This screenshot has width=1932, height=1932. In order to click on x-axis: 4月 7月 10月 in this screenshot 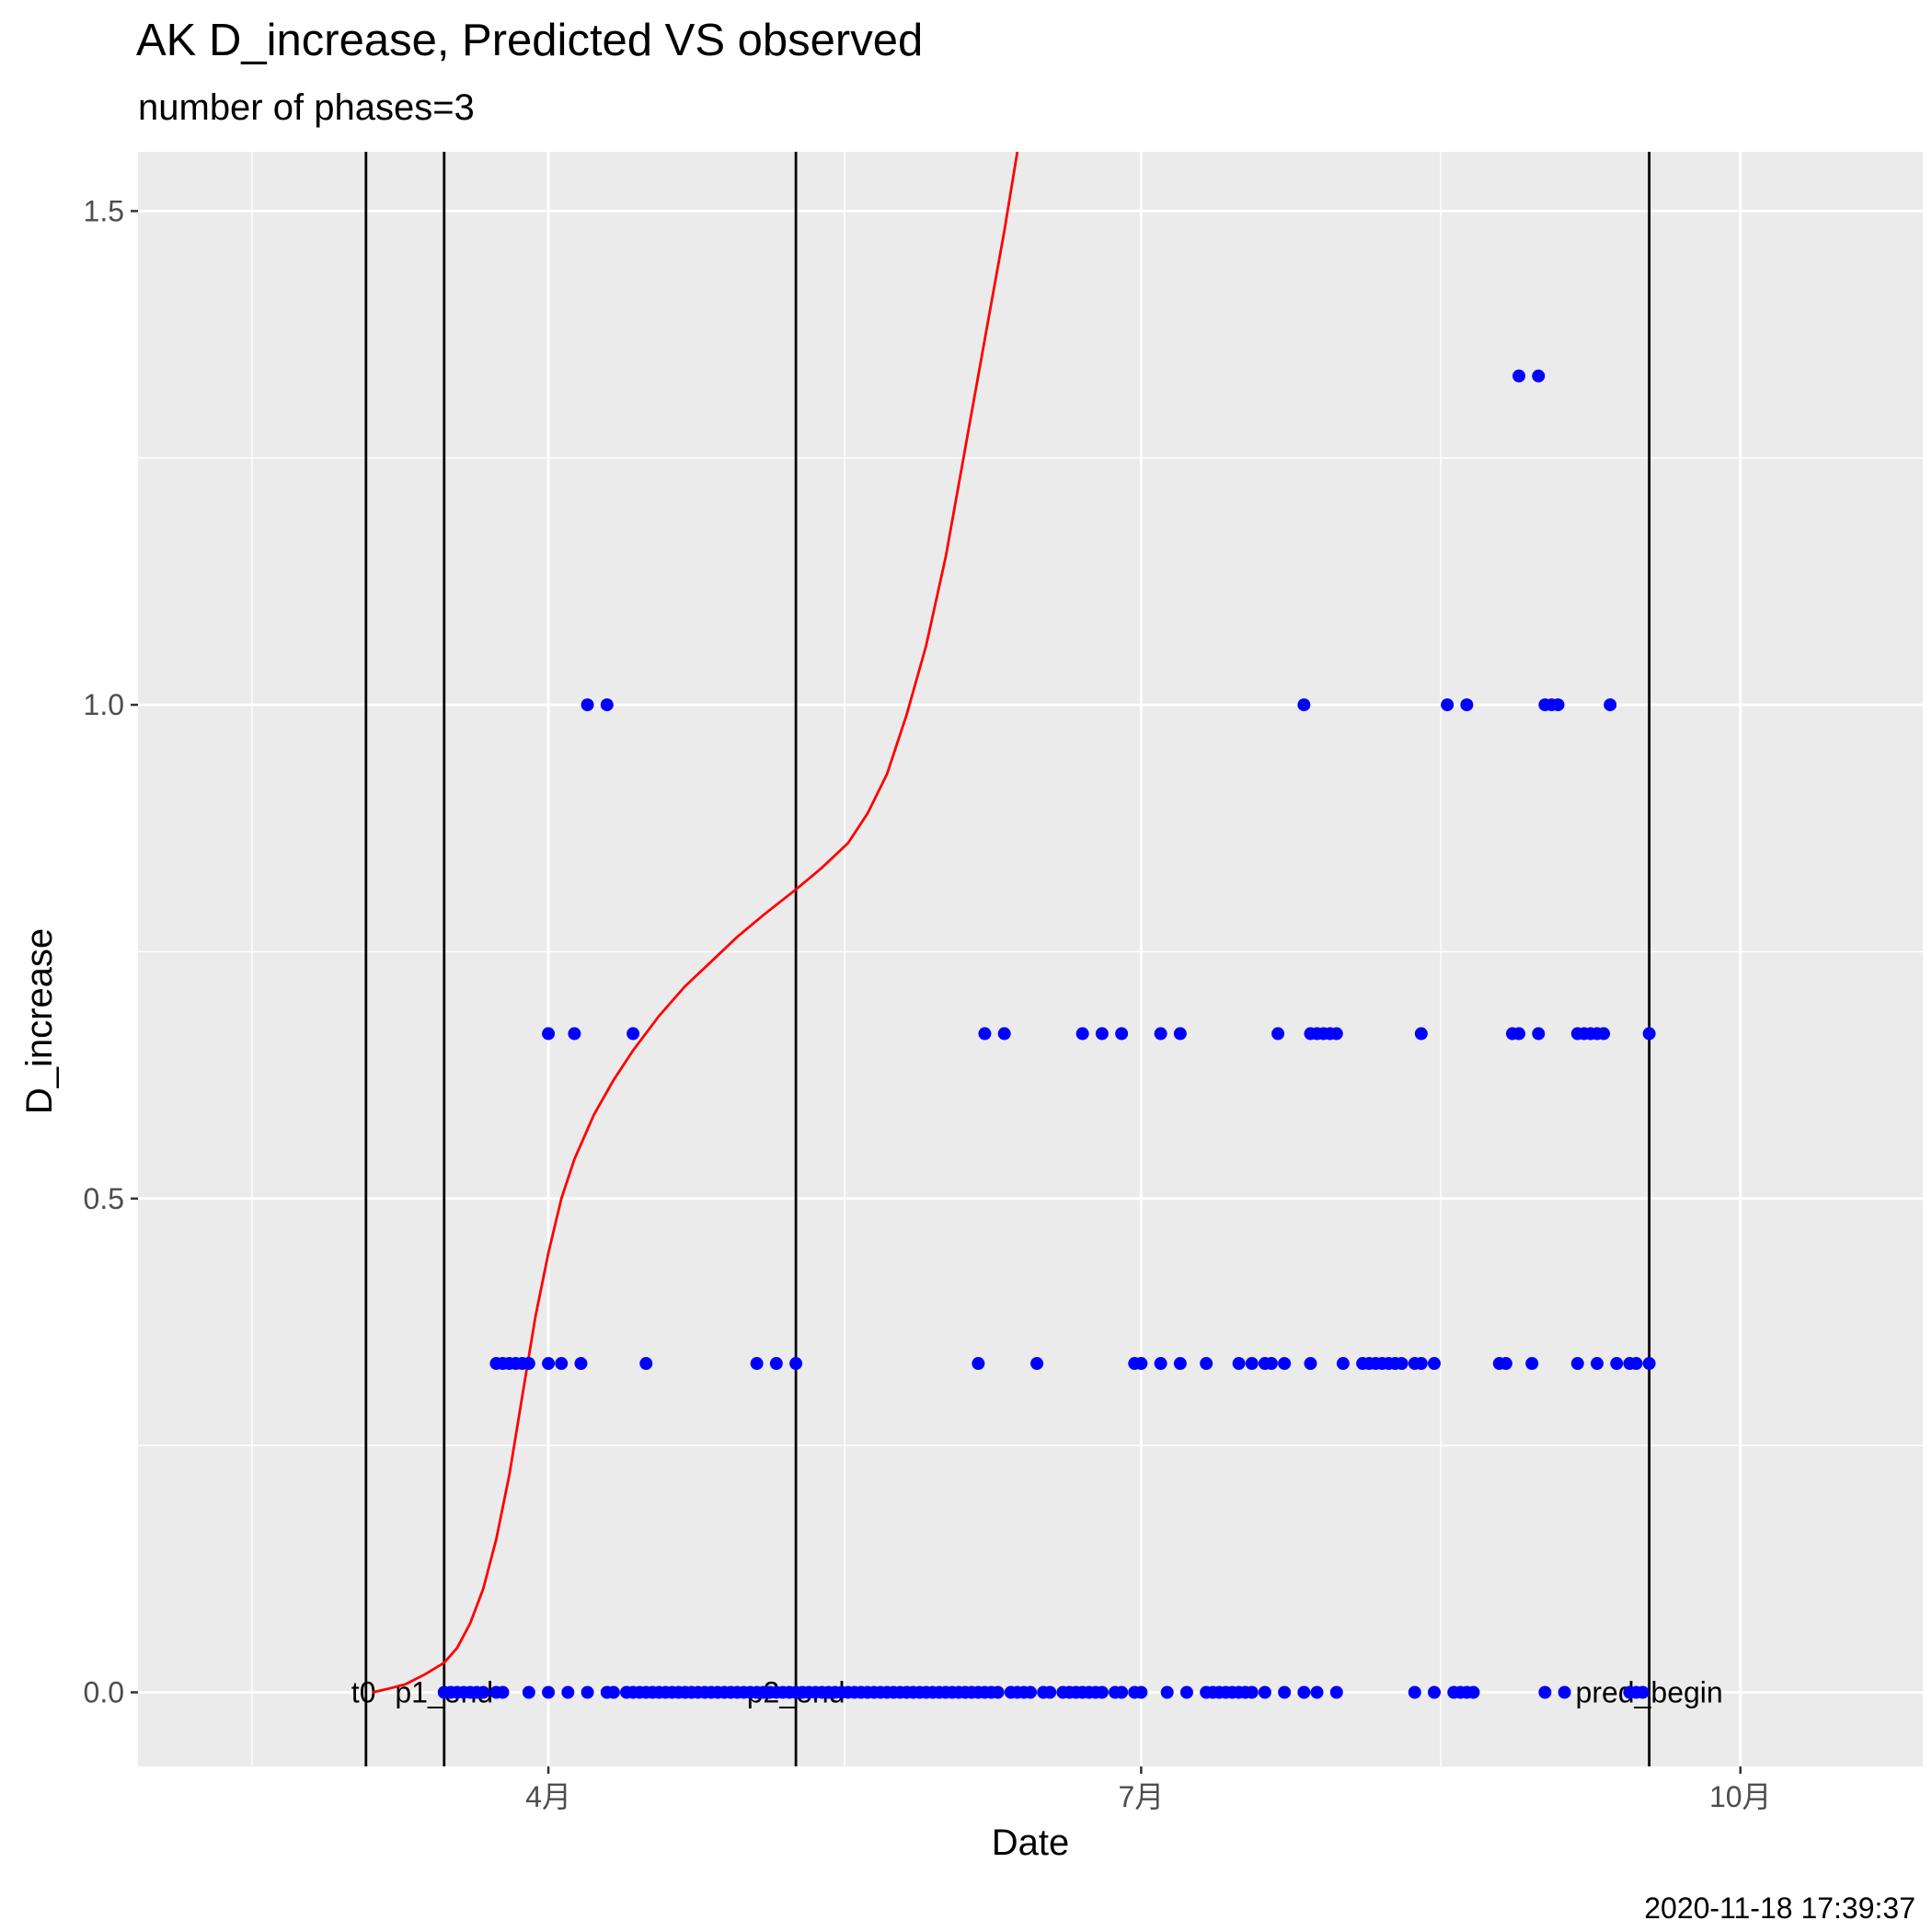, I will do `click(1148, 1789)`.